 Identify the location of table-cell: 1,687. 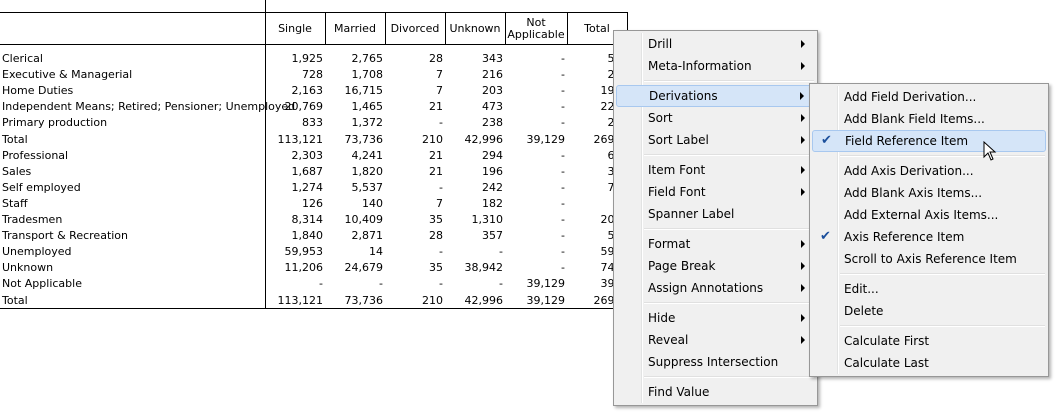
(307, 171).